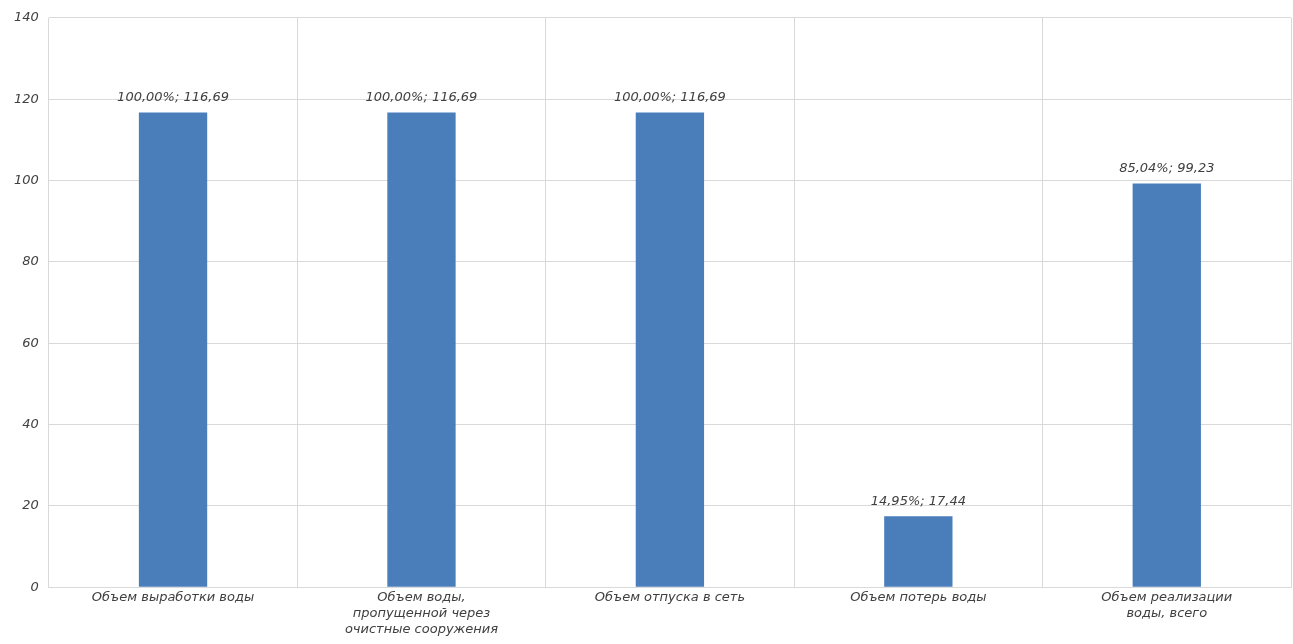 The width and height of the screenshot is (1293, 644). I want to click on data-label: 85,04%; 99,23, so click(1167, 168).